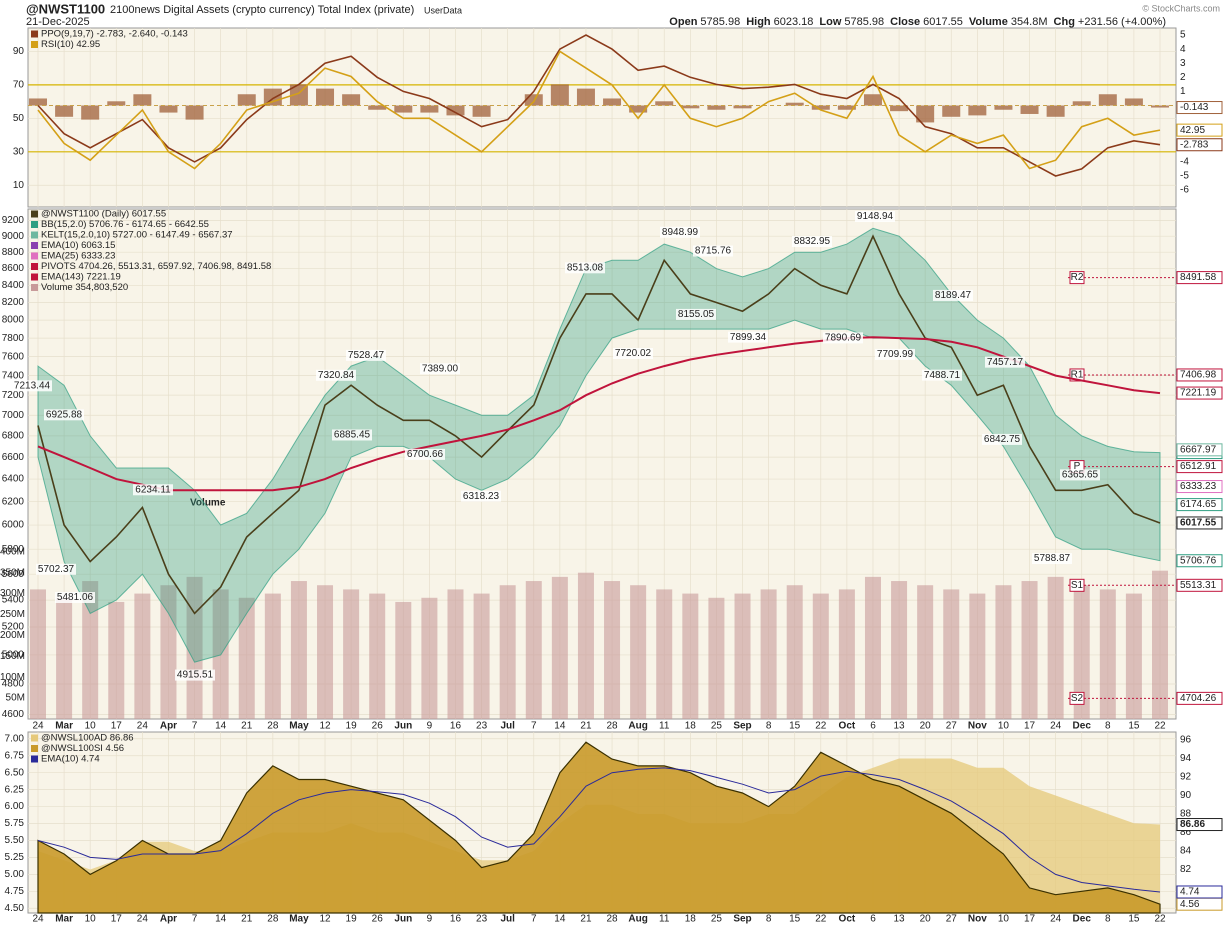 The image size is (1224, 928). What do you see at coordinates (378, 919) in the screenshot?
I see `x-tick-label: 26` at bounding box center [378, 919].